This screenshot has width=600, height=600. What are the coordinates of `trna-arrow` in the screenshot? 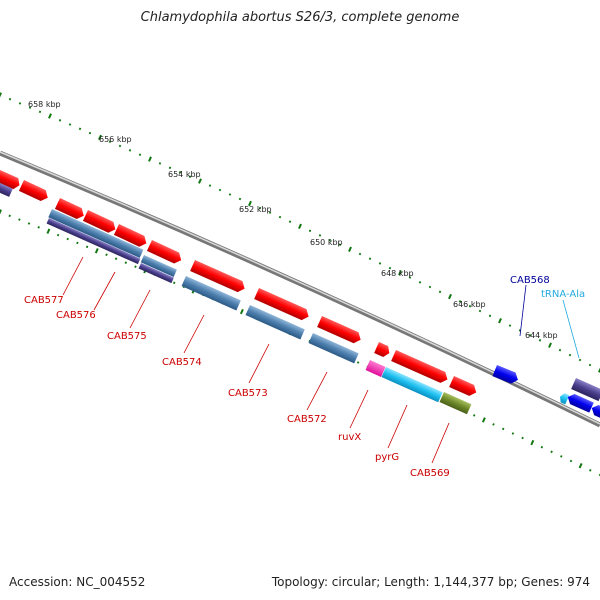 It's located at (564, 398).